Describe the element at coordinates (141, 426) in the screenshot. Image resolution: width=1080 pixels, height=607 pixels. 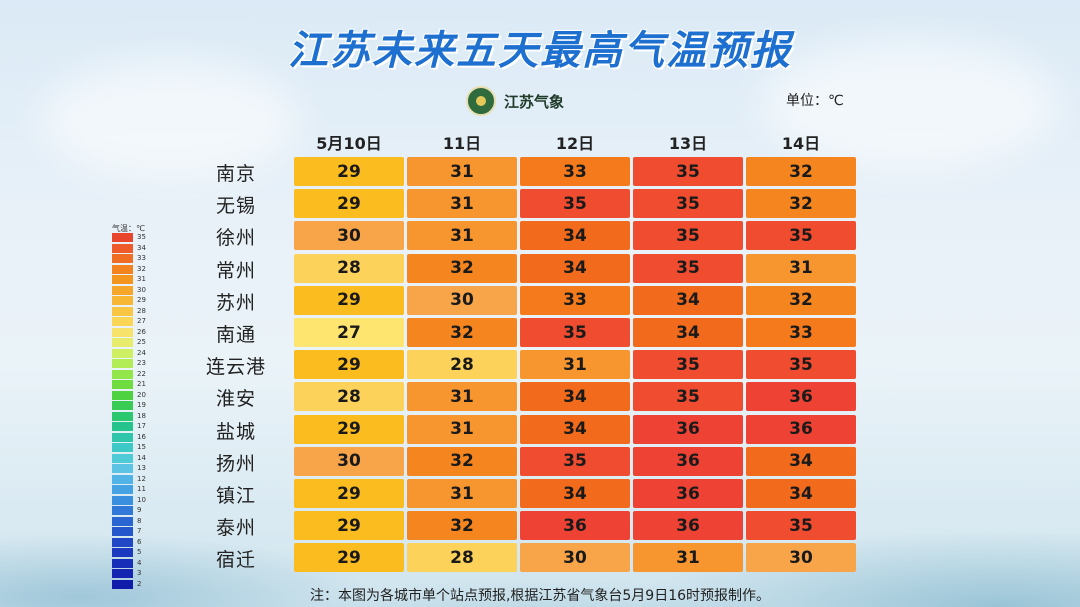
I see `legend-label: 17` at that location.